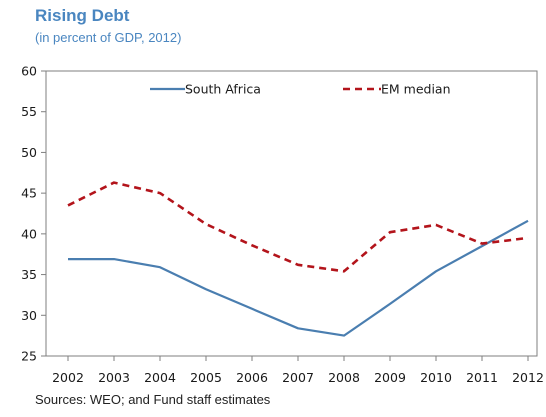 This screenshot has height=417, width=546. What do you see at coordinates (29, 274) in the screenshot?
I see `y-tick-label: 35` at bounding box center [29, 274].